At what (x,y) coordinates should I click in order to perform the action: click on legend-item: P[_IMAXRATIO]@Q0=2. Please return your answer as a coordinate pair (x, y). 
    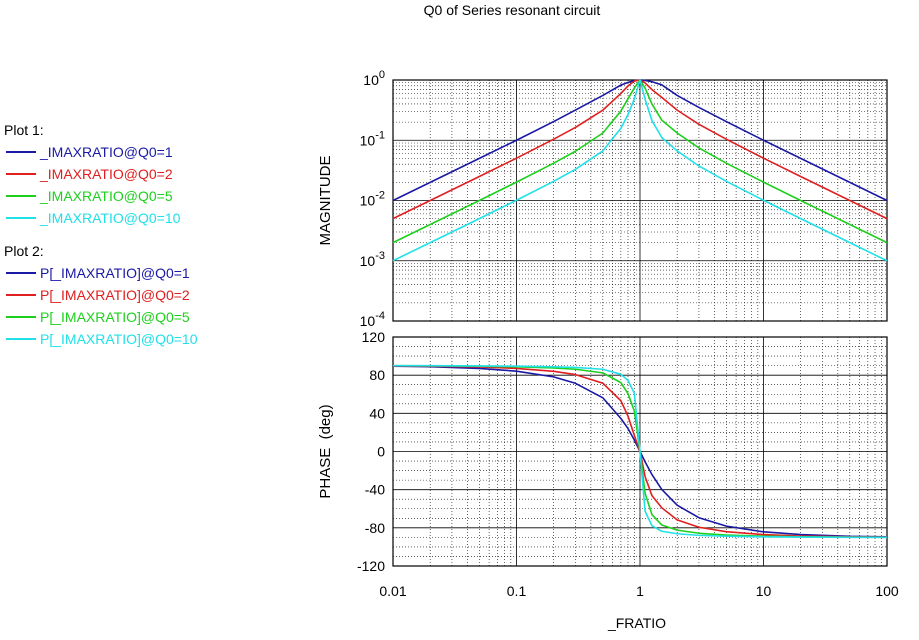
    Looking at the image, I should click on (98, 295).